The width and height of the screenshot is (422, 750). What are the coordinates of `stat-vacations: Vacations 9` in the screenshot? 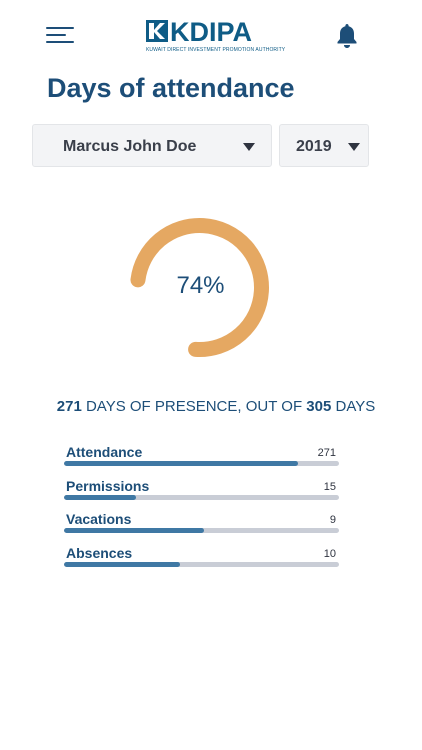 It's located at (202, 525).